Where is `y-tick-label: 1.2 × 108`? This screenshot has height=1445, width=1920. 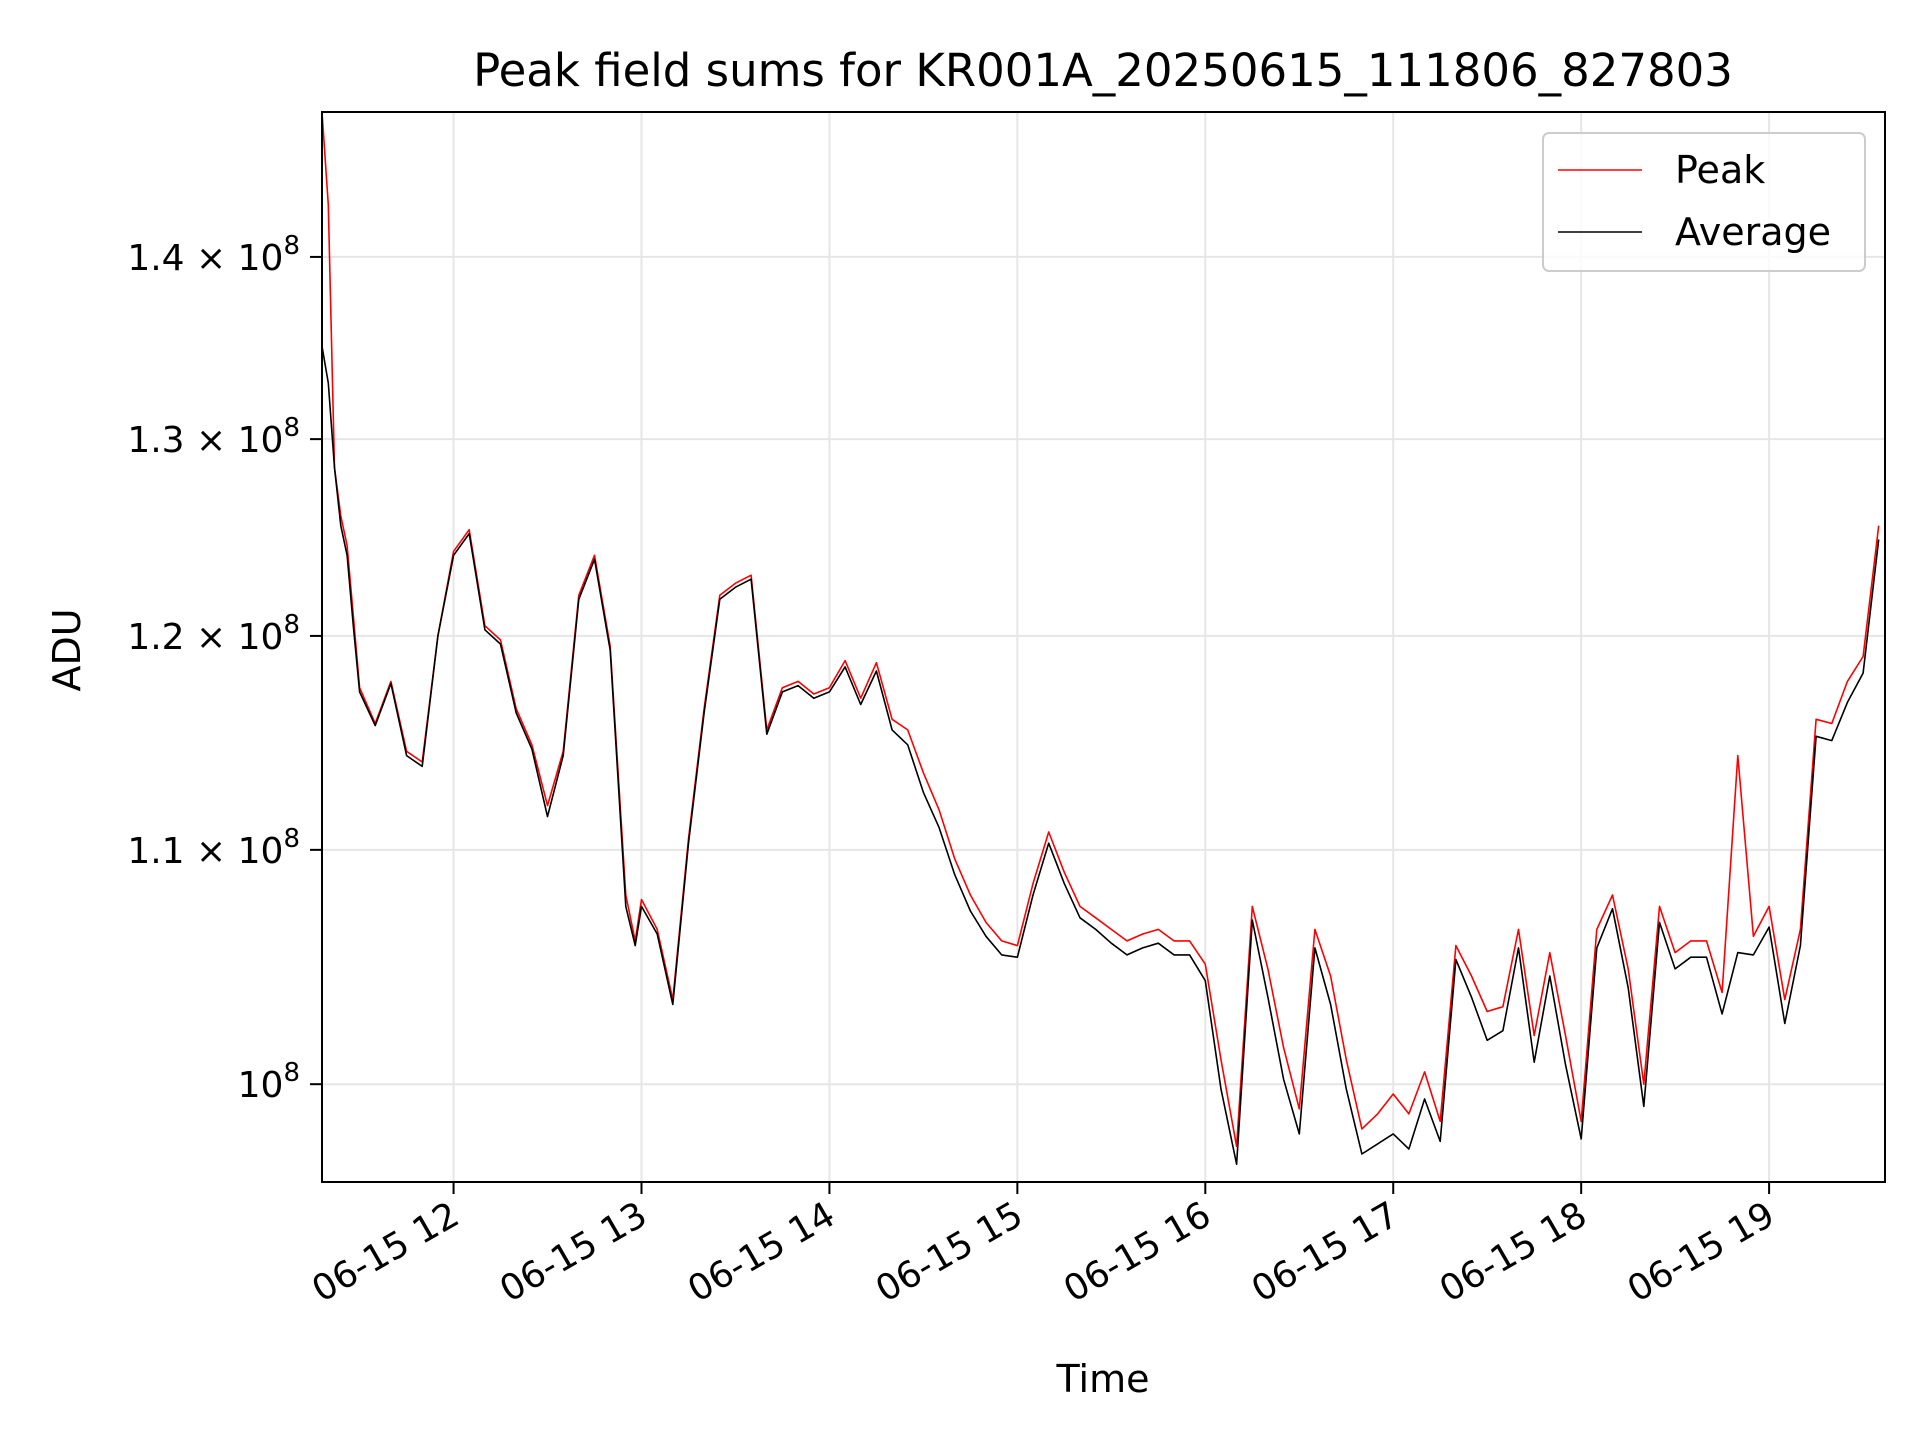
y-tick-label: 1.2 × 108 is located at coordinates (213, 634).